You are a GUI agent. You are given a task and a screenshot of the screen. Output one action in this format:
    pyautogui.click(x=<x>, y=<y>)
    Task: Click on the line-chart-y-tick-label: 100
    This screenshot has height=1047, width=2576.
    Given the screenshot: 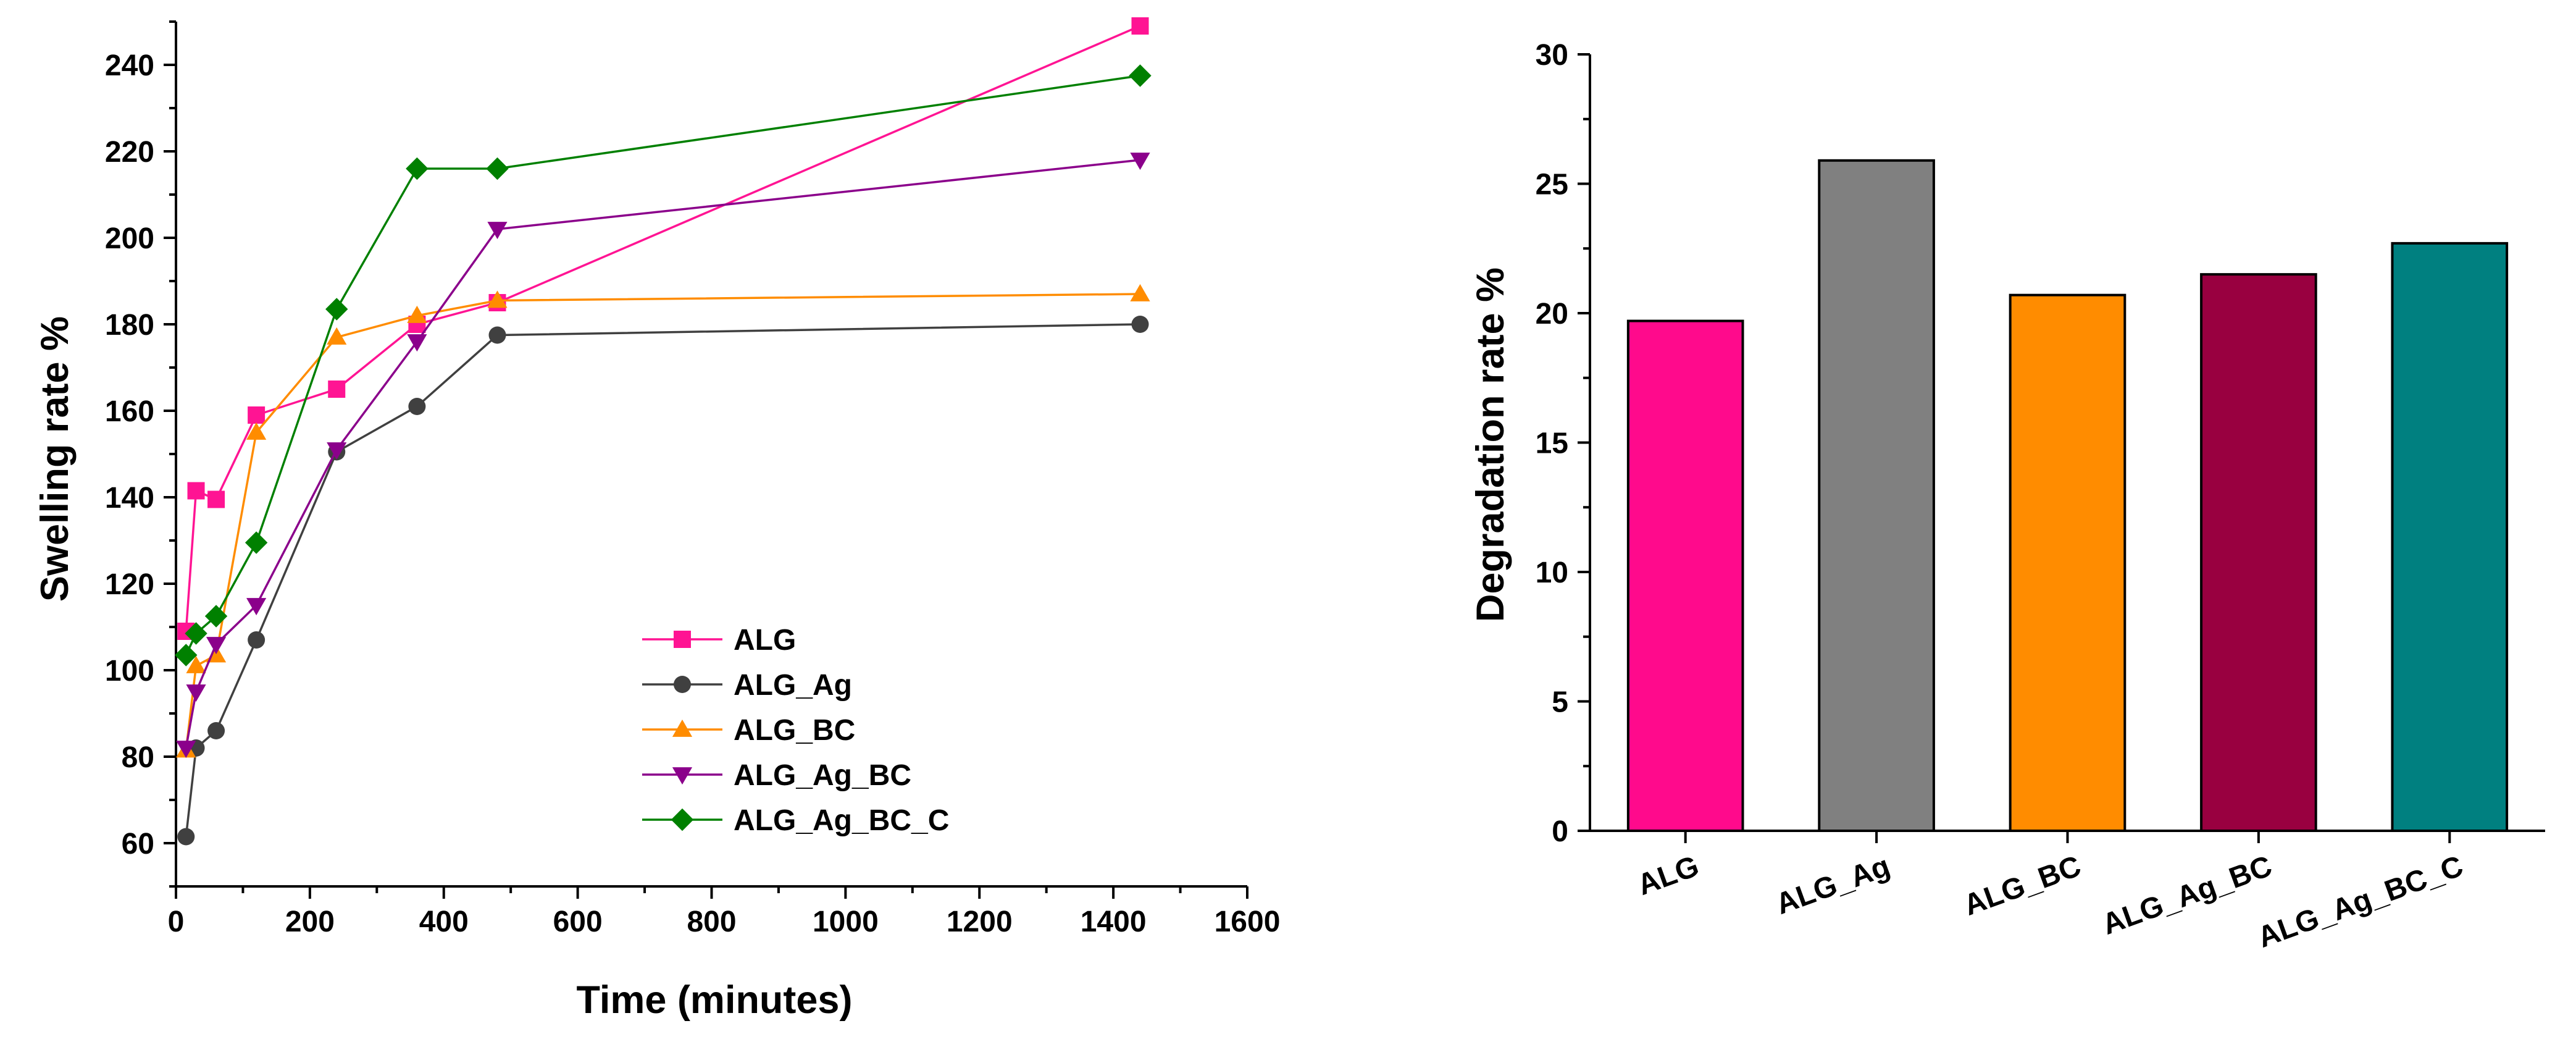 What is the action you would take?
    pyautogui.click(x=129, y=671)
    